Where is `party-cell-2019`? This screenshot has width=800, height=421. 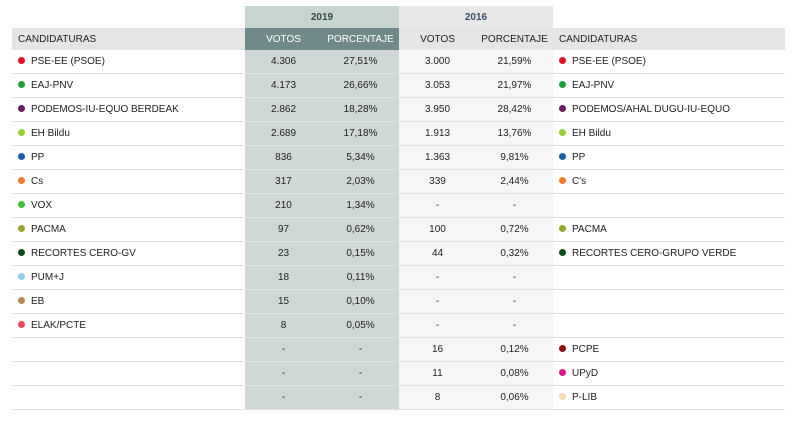
party-cell-2019 is located at coordinates (128, 373).